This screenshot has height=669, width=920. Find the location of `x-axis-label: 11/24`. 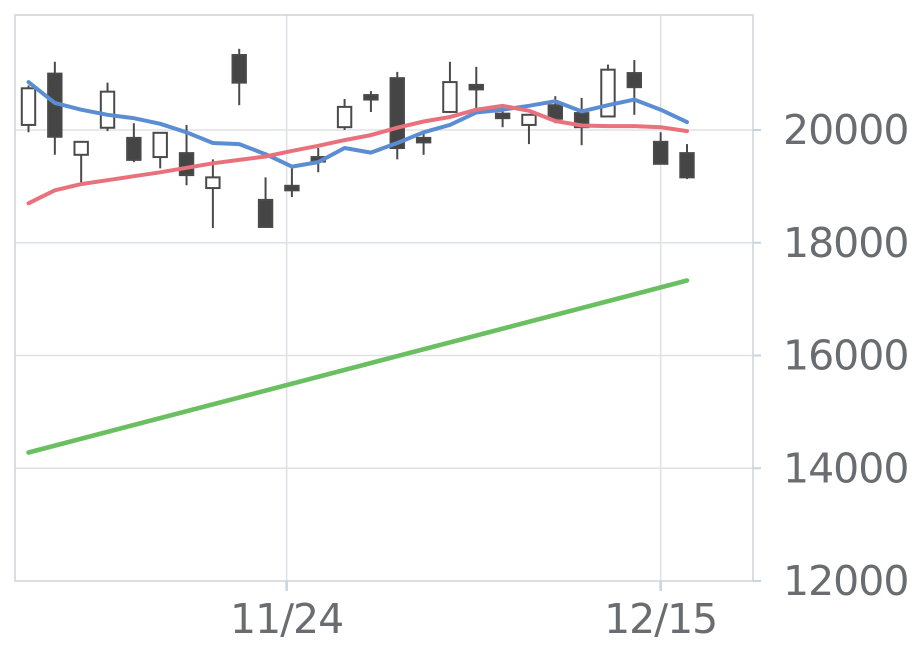

x-axis-label: 11/24 is located at coordinates (286, 619).